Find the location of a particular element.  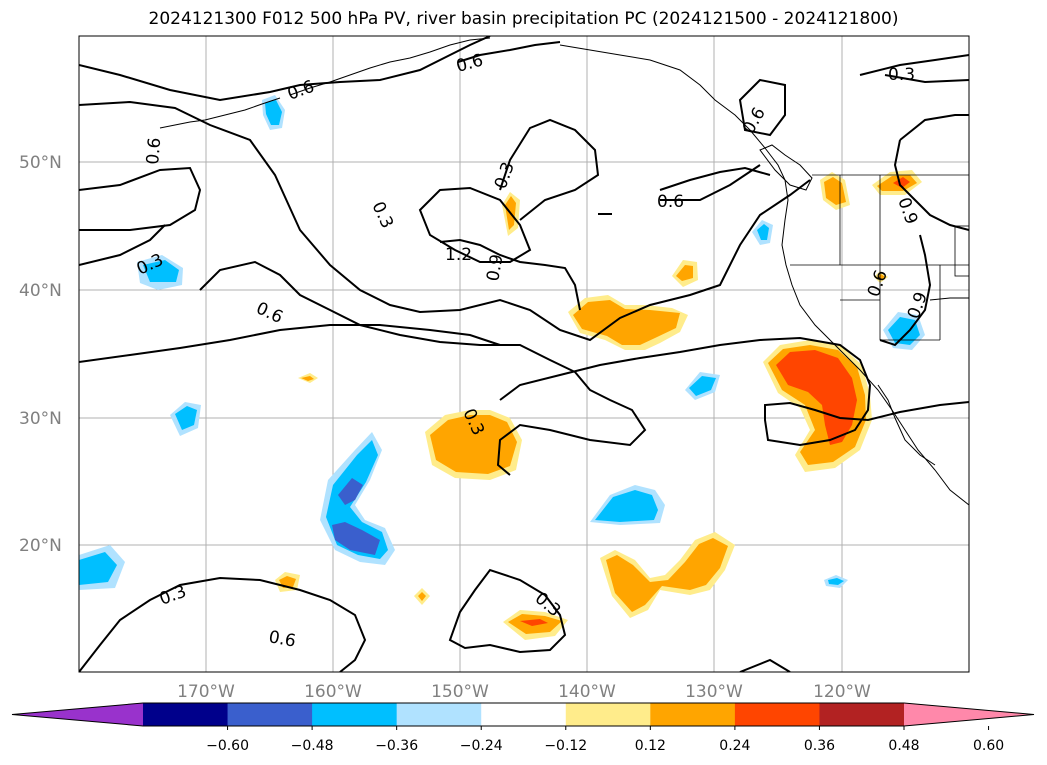

lon-label: 170°W is located at coordinates (206, 692).